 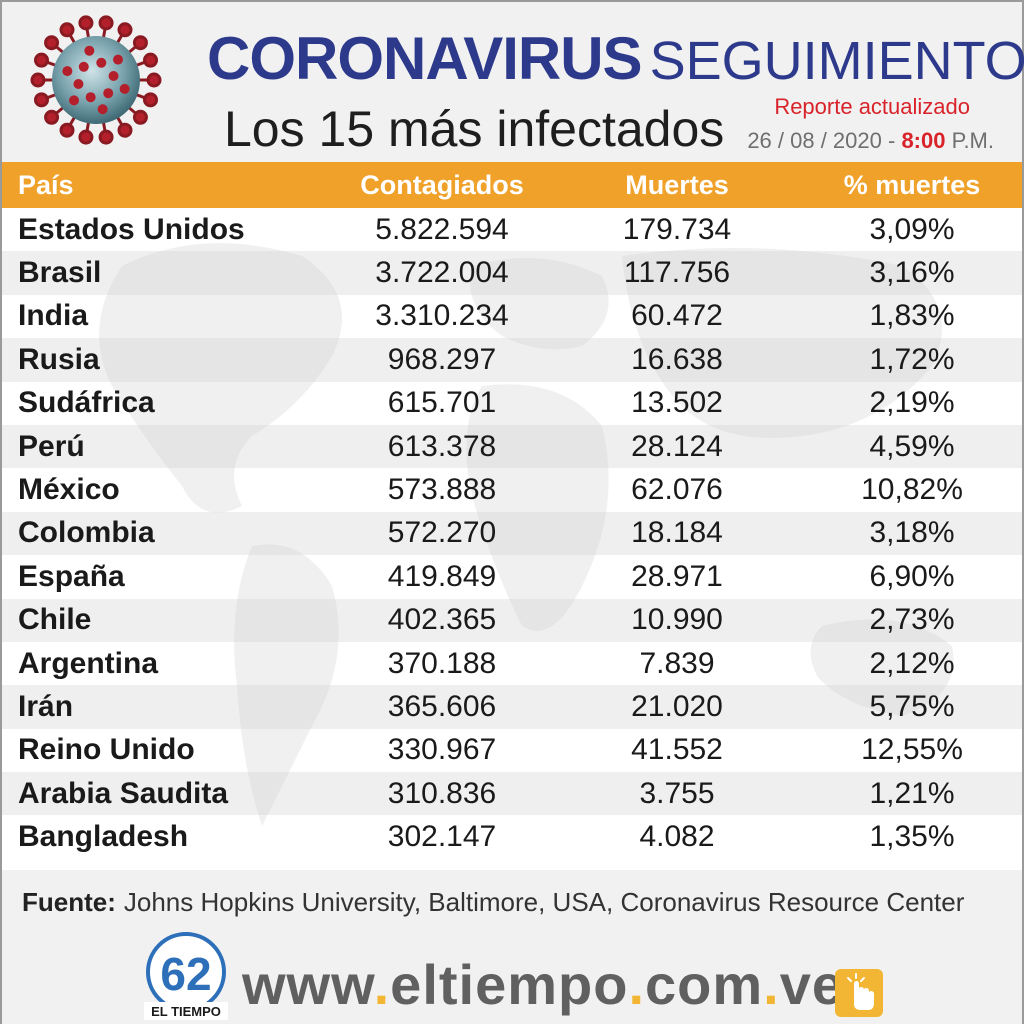 I want to click on cases-cell: 310.836, so click(x=442, y=793).